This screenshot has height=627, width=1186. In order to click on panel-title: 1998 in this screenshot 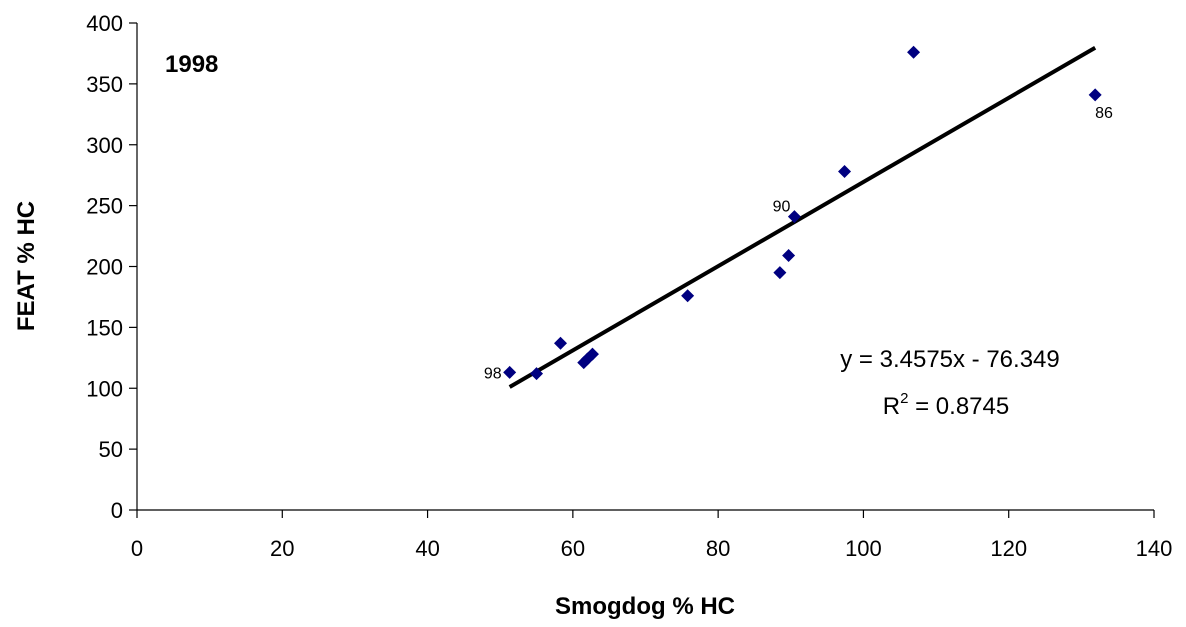, I will do `click(191, 64)`.